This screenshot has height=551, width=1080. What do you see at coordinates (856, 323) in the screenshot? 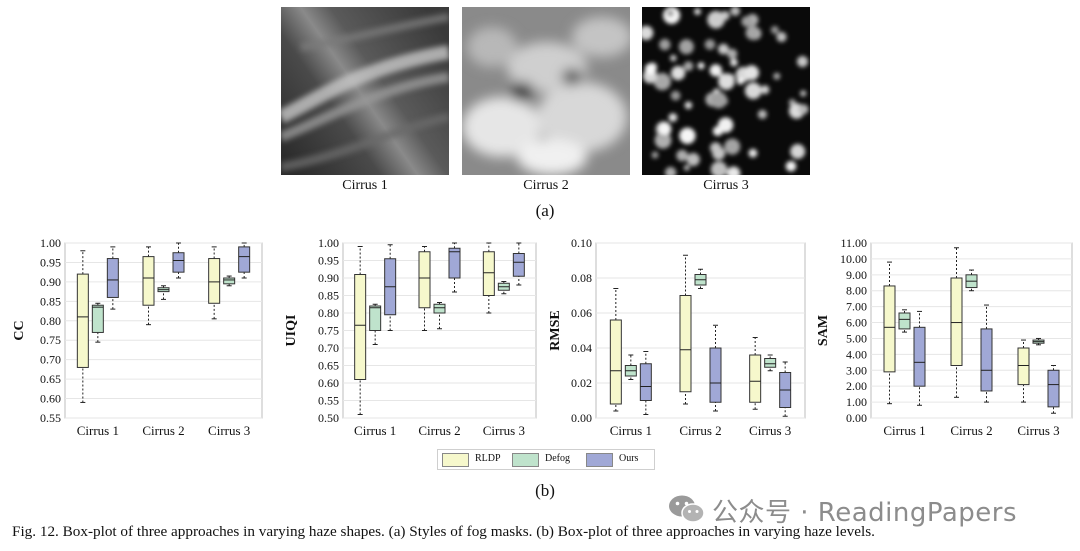
I see `y-tick-label: 6.00` at bounding box center [856, 323].